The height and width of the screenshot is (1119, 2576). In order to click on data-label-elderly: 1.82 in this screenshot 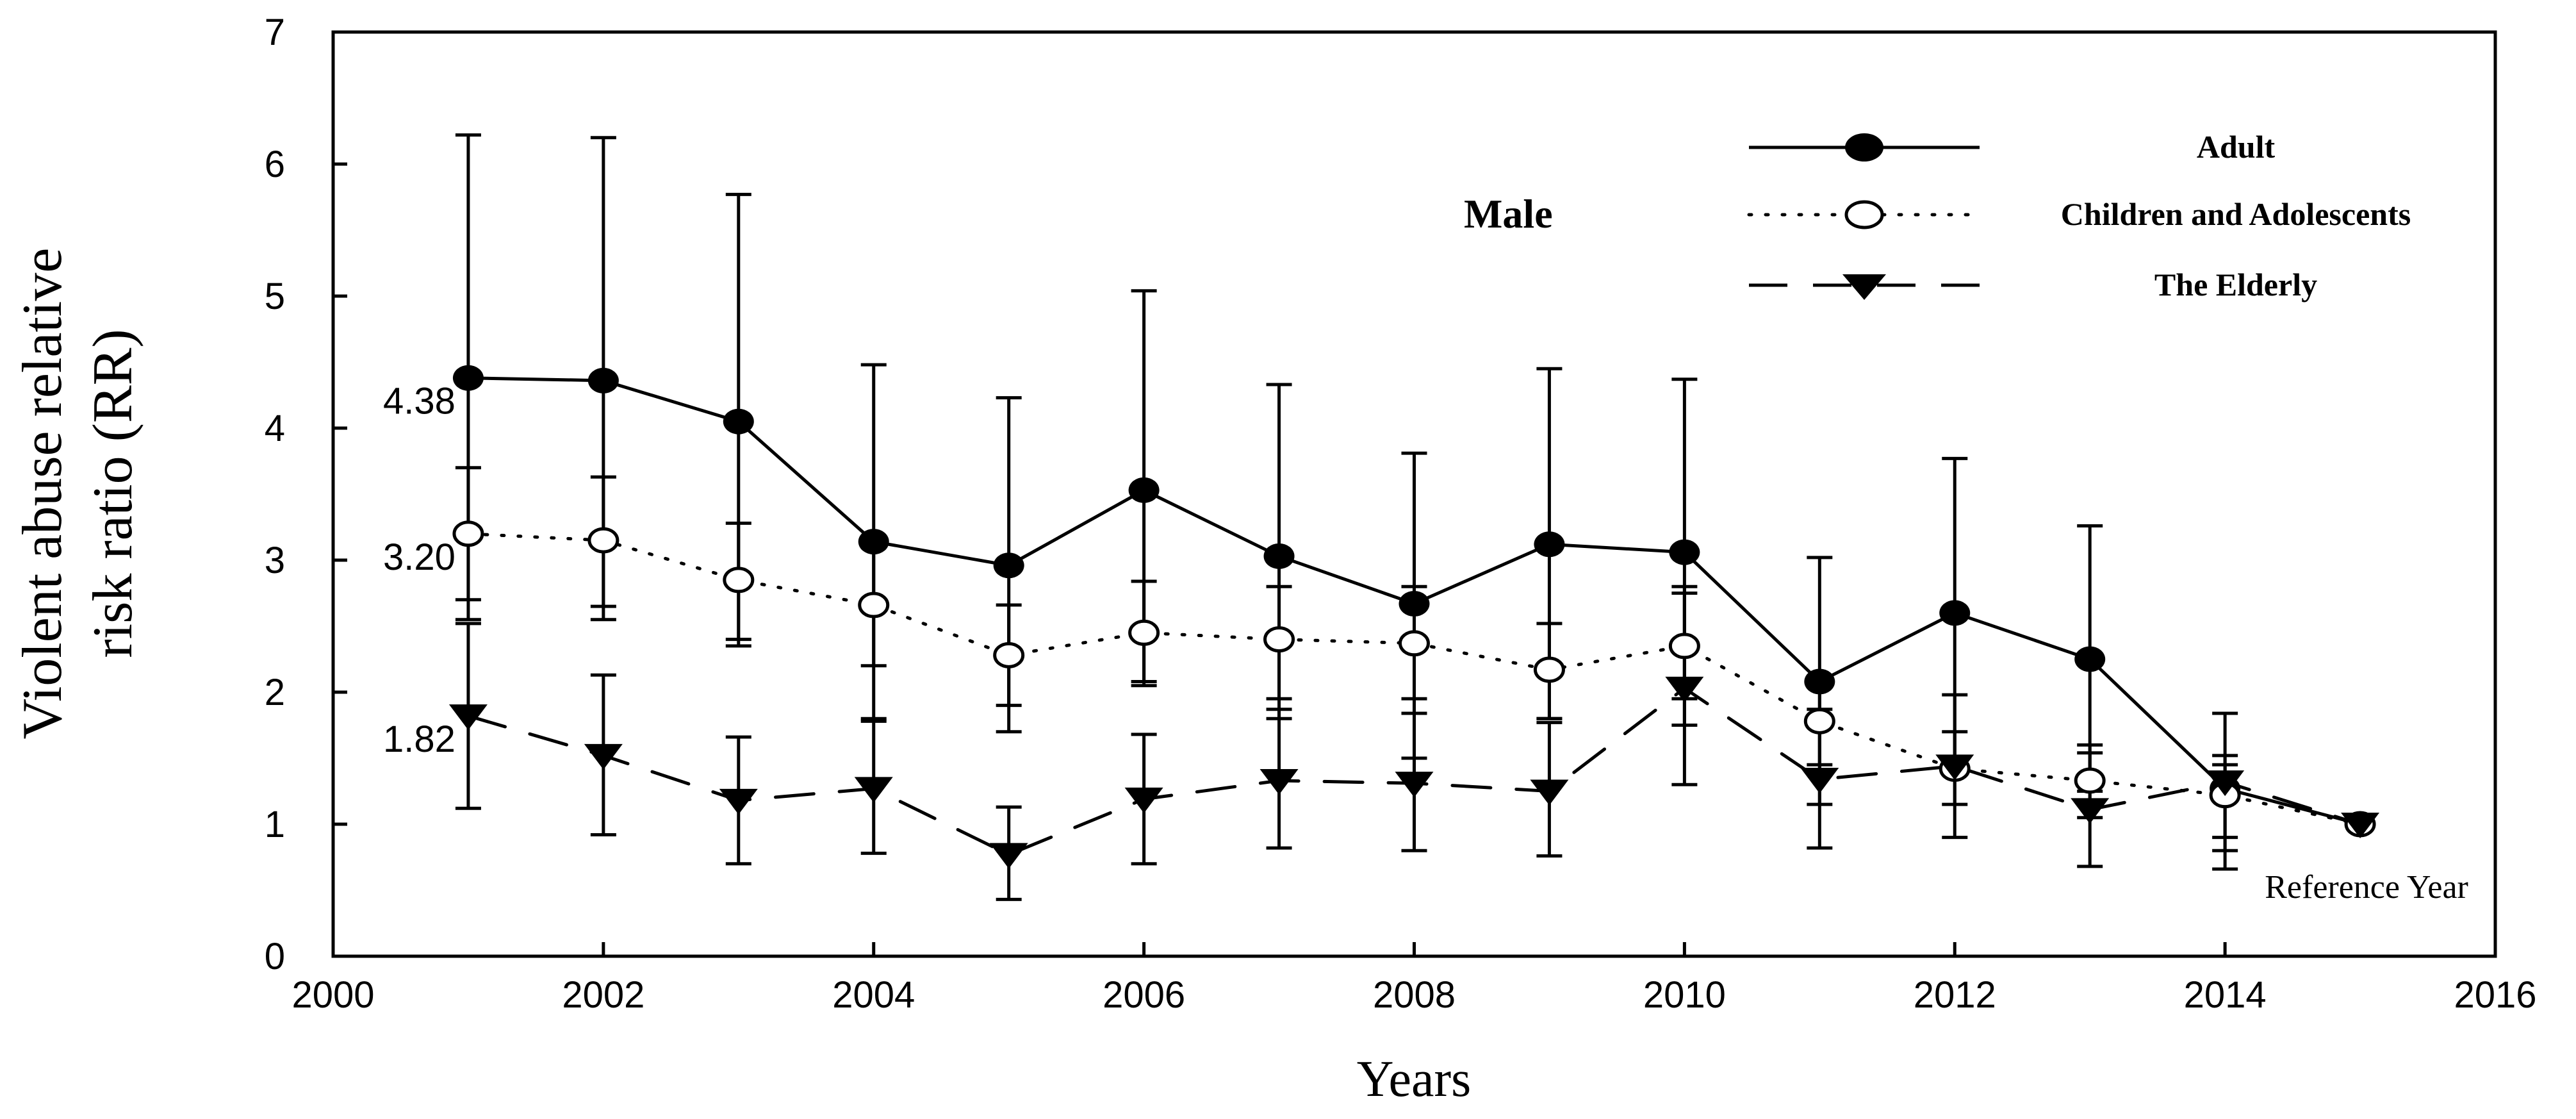, I will do `click(419, 739)`.